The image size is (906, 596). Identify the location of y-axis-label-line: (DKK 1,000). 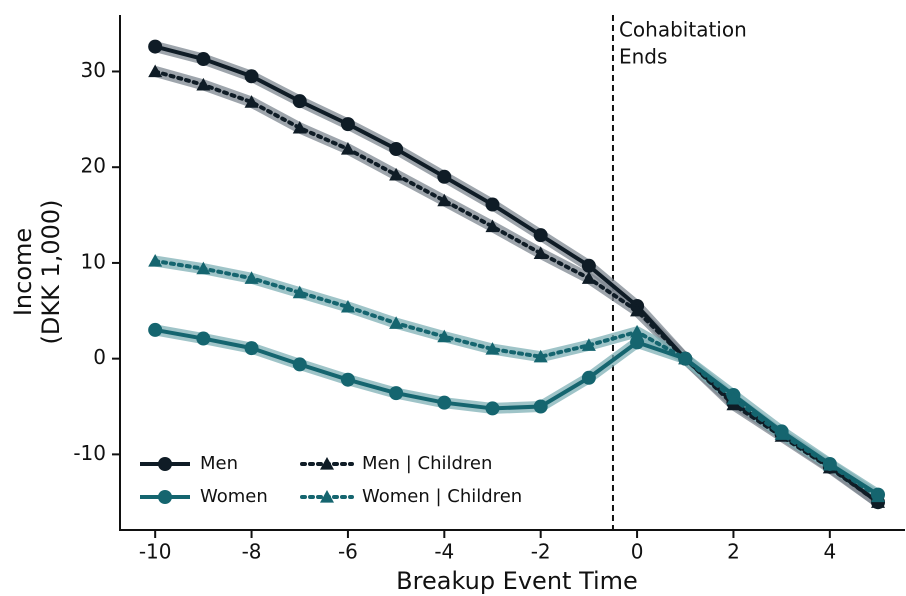
(51, 271).